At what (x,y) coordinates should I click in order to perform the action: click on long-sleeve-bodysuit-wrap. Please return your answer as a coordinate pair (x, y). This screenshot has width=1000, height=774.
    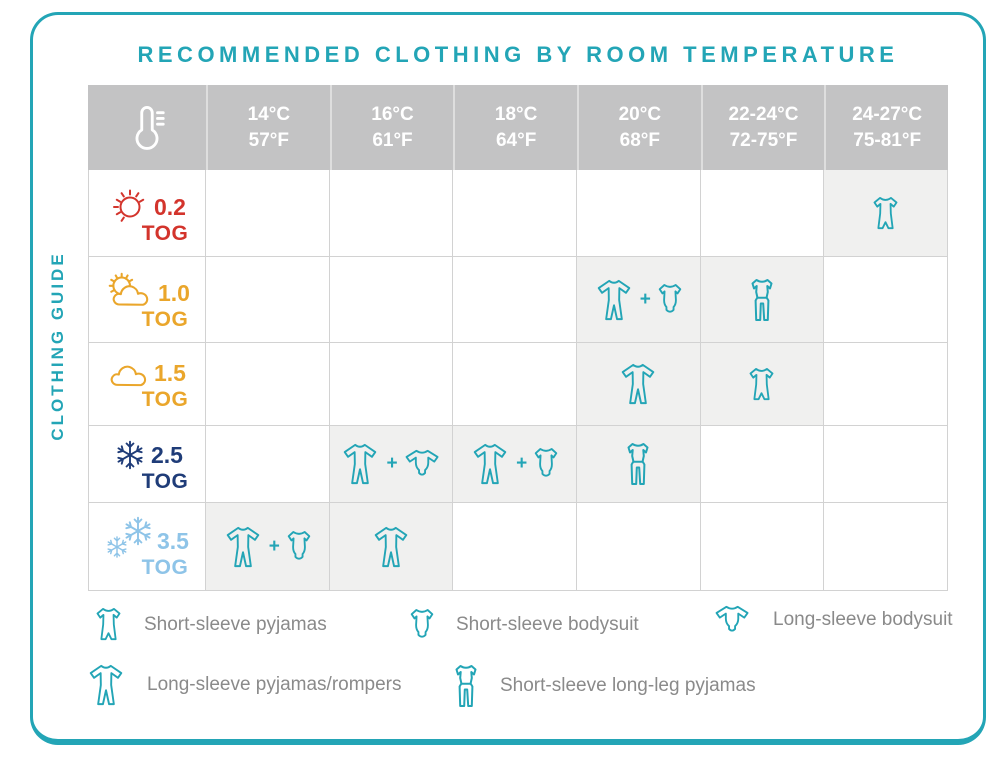
    Looking at the image, I should click on (733, 620).